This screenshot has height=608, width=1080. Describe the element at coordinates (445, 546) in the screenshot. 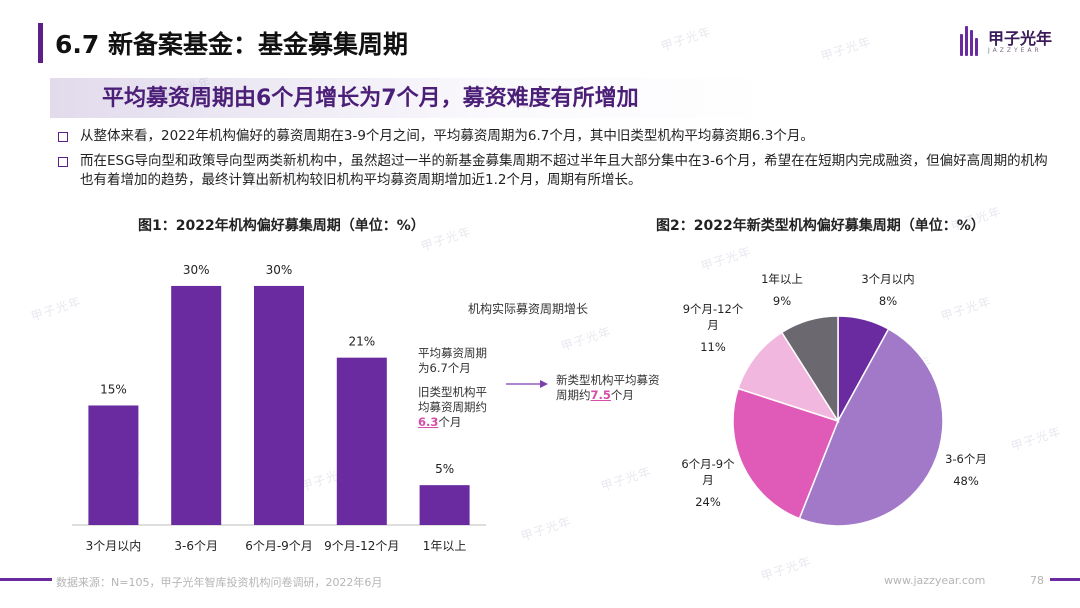

I see `x-tick-label: 1年以上` at that location.